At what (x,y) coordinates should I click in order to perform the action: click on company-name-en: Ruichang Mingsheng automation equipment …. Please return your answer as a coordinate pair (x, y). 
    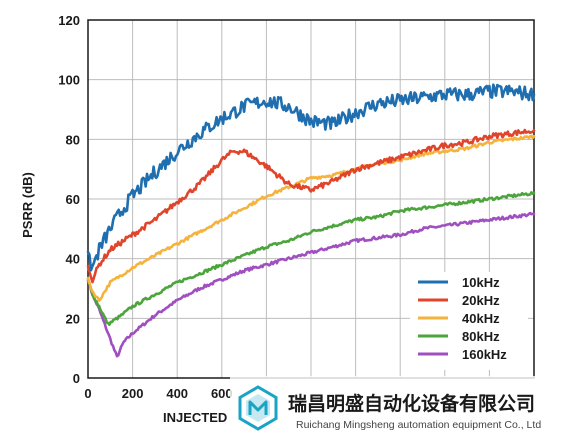
    Looking at the image, I should click on (418, 425).